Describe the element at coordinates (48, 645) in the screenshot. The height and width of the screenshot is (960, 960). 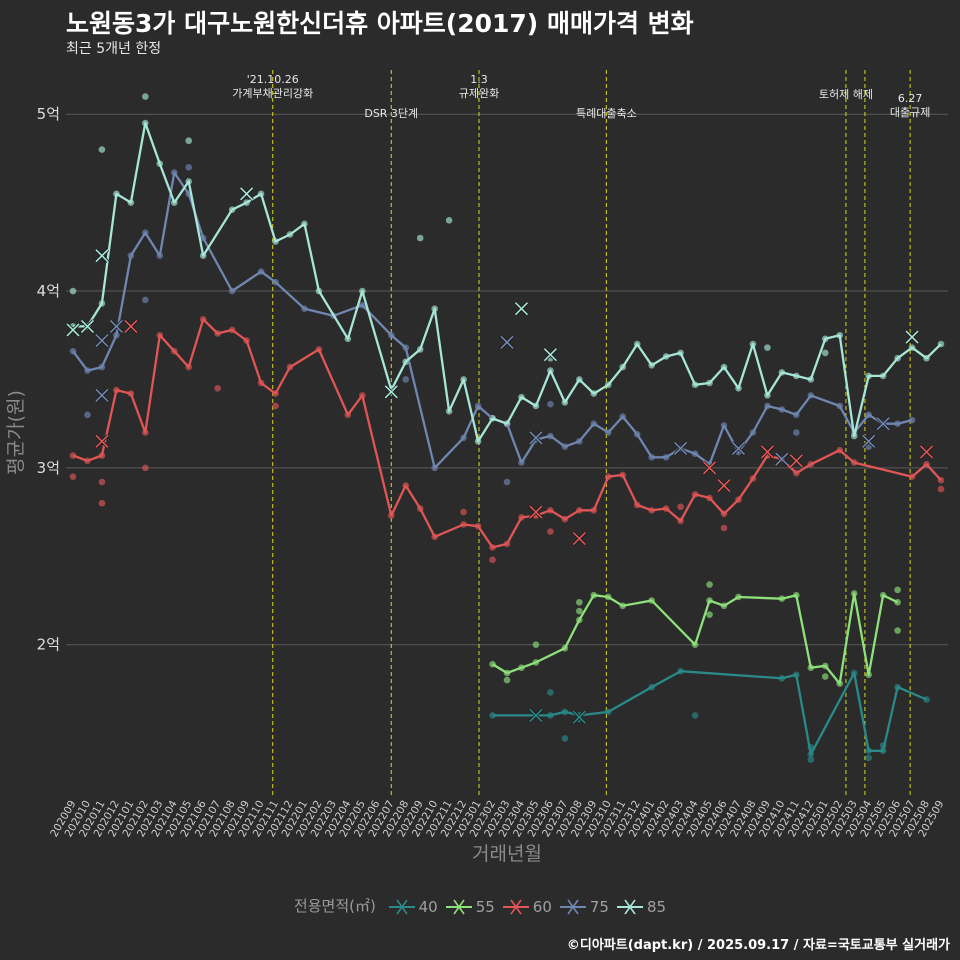
I see `y-tick-label: 2억` at that location.